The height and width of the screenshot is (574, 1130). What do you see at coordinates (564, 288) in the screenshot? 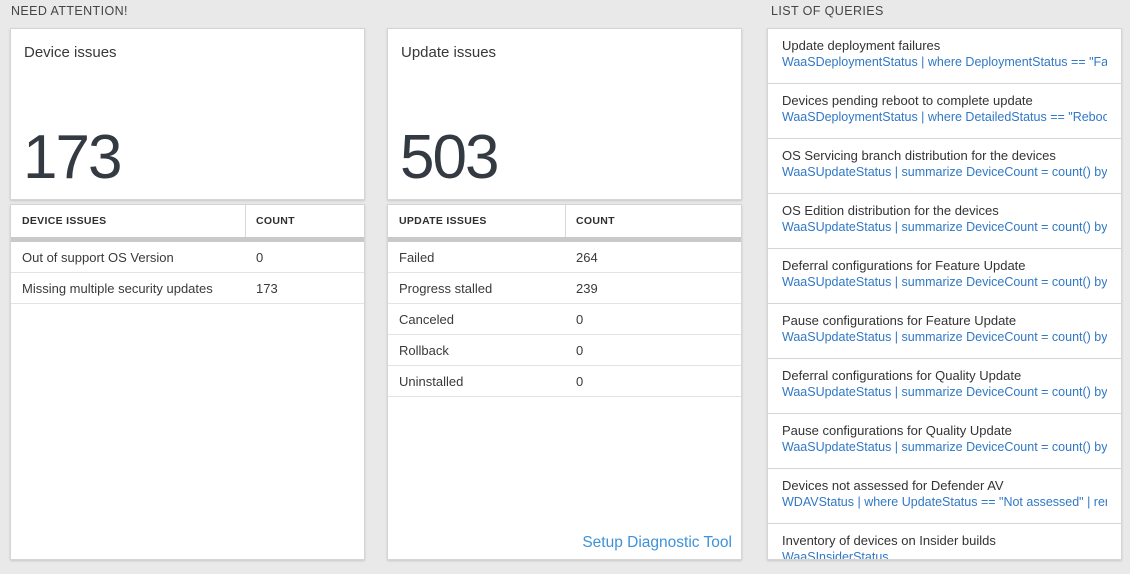
I see `table-row: Progress stalled 239` at bounding box center [564, 288].